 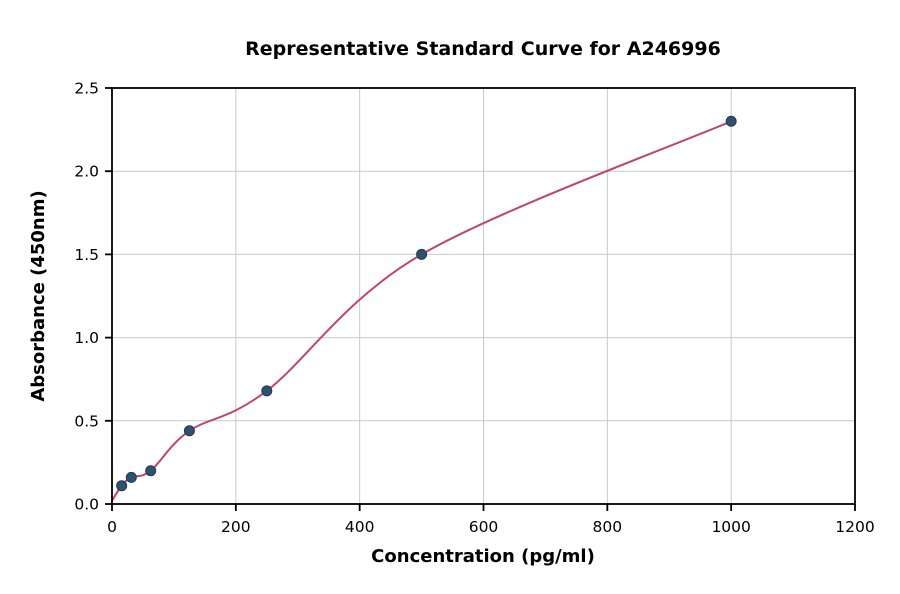 What do you see at coordinates (86, 172) in the screenshot?
I see `y-tick-label: 2.0` at bounding box center [86, 172].